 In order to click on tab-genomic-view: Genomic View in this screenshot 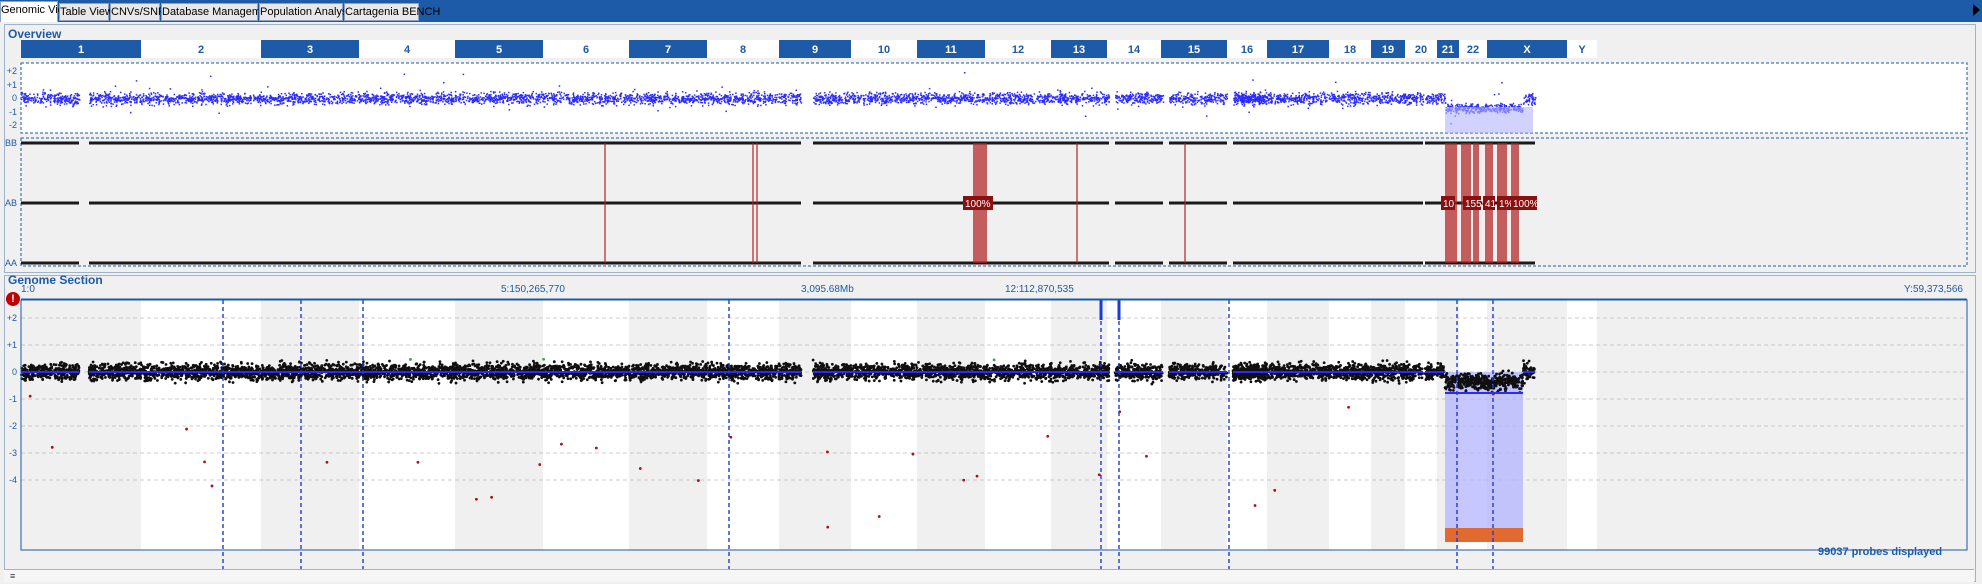, I will do `click(36, 11)`.